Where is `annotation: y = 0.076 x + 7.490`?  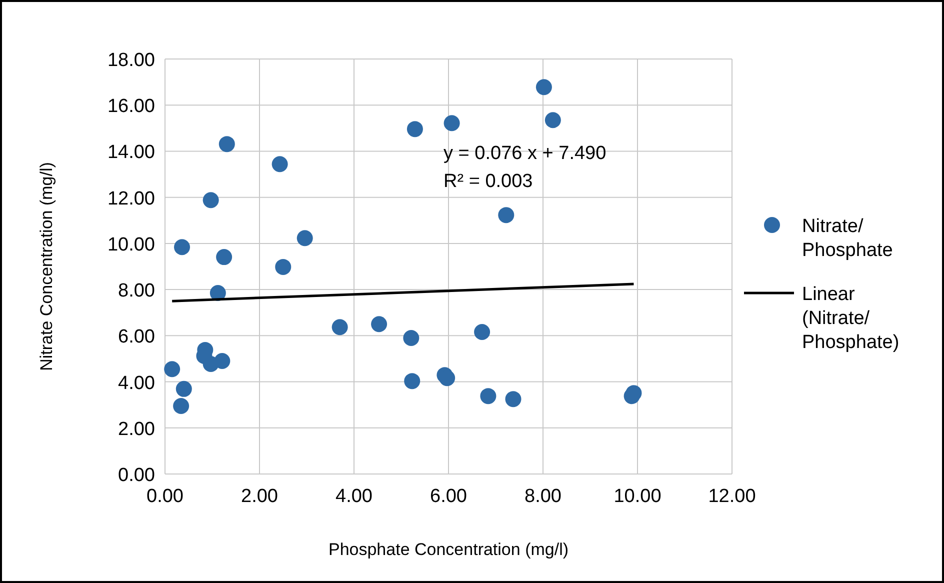
annotation: y = 0.076 x + 7.490 is located at coordinates (525, 153).